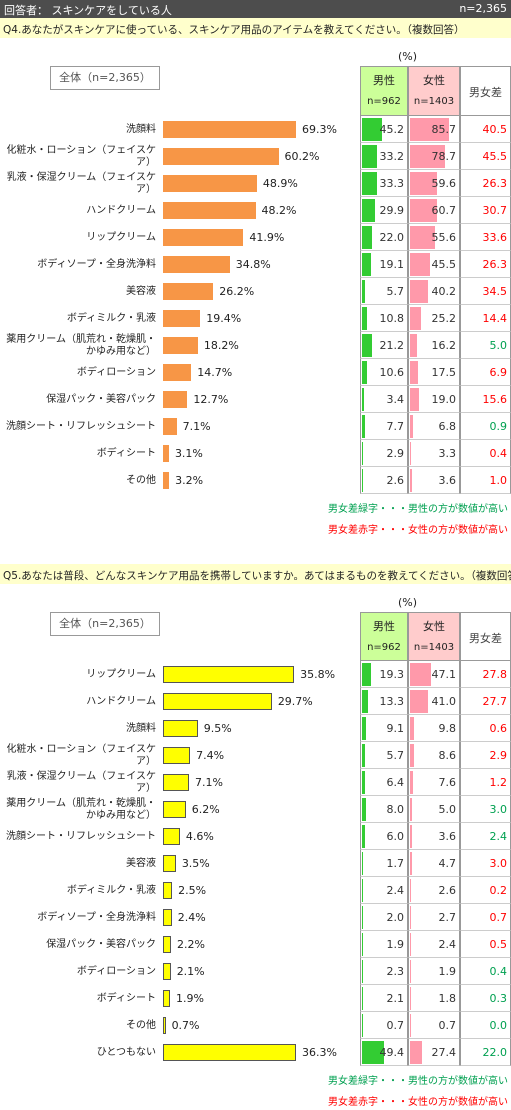 The image size is (511, 1110). What do you see at coordinates (199, 836) in the screenshot?
I see `bar-label: 4.6%` at bounding box center [199, 836].